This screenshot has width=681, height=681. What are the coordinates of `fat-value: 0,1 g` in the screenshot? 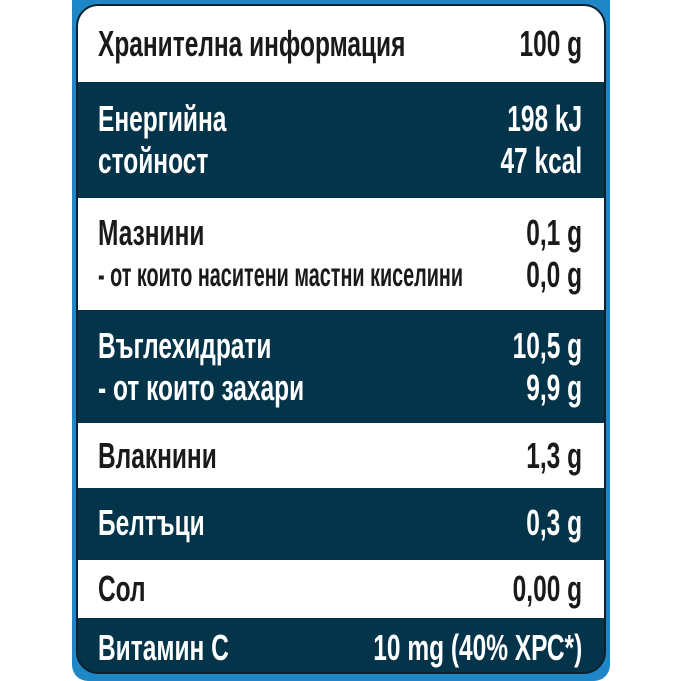 It's located at (554, 232).